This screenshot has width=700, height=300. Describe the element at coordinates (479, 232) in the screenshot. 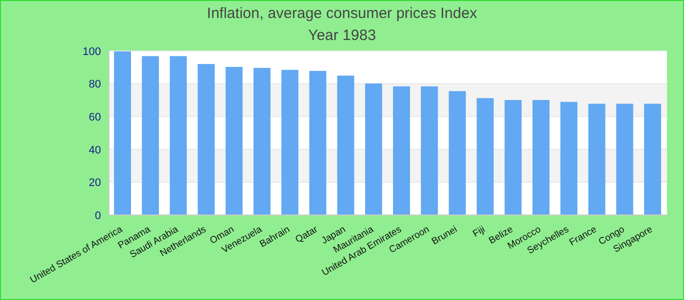

I see `x-tick-label: Fiji` at that location.